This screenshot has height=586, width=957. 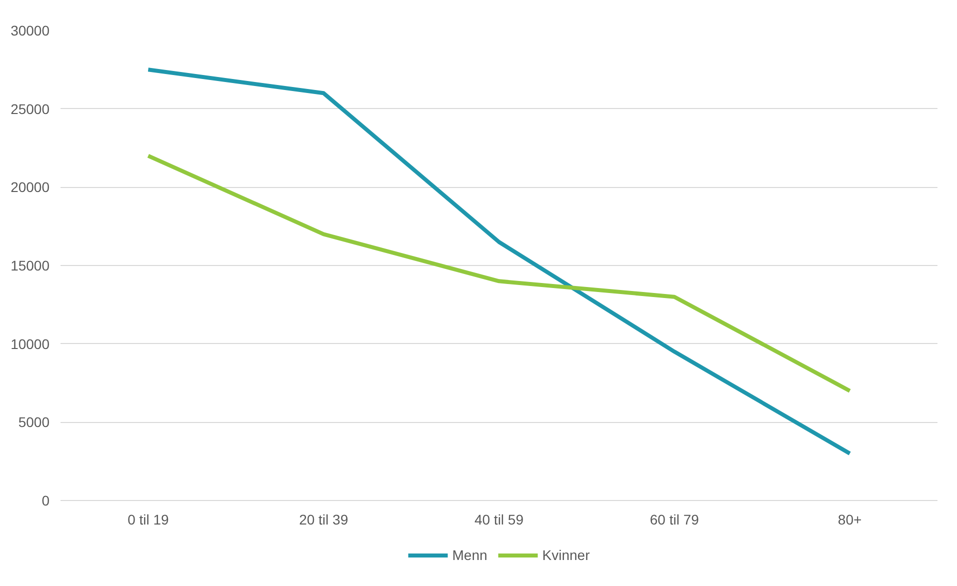 What do you see at coordinates (850, 520) in the screenshot?
I see `x-tick-label: 80+` at bounding box center [850, 520].